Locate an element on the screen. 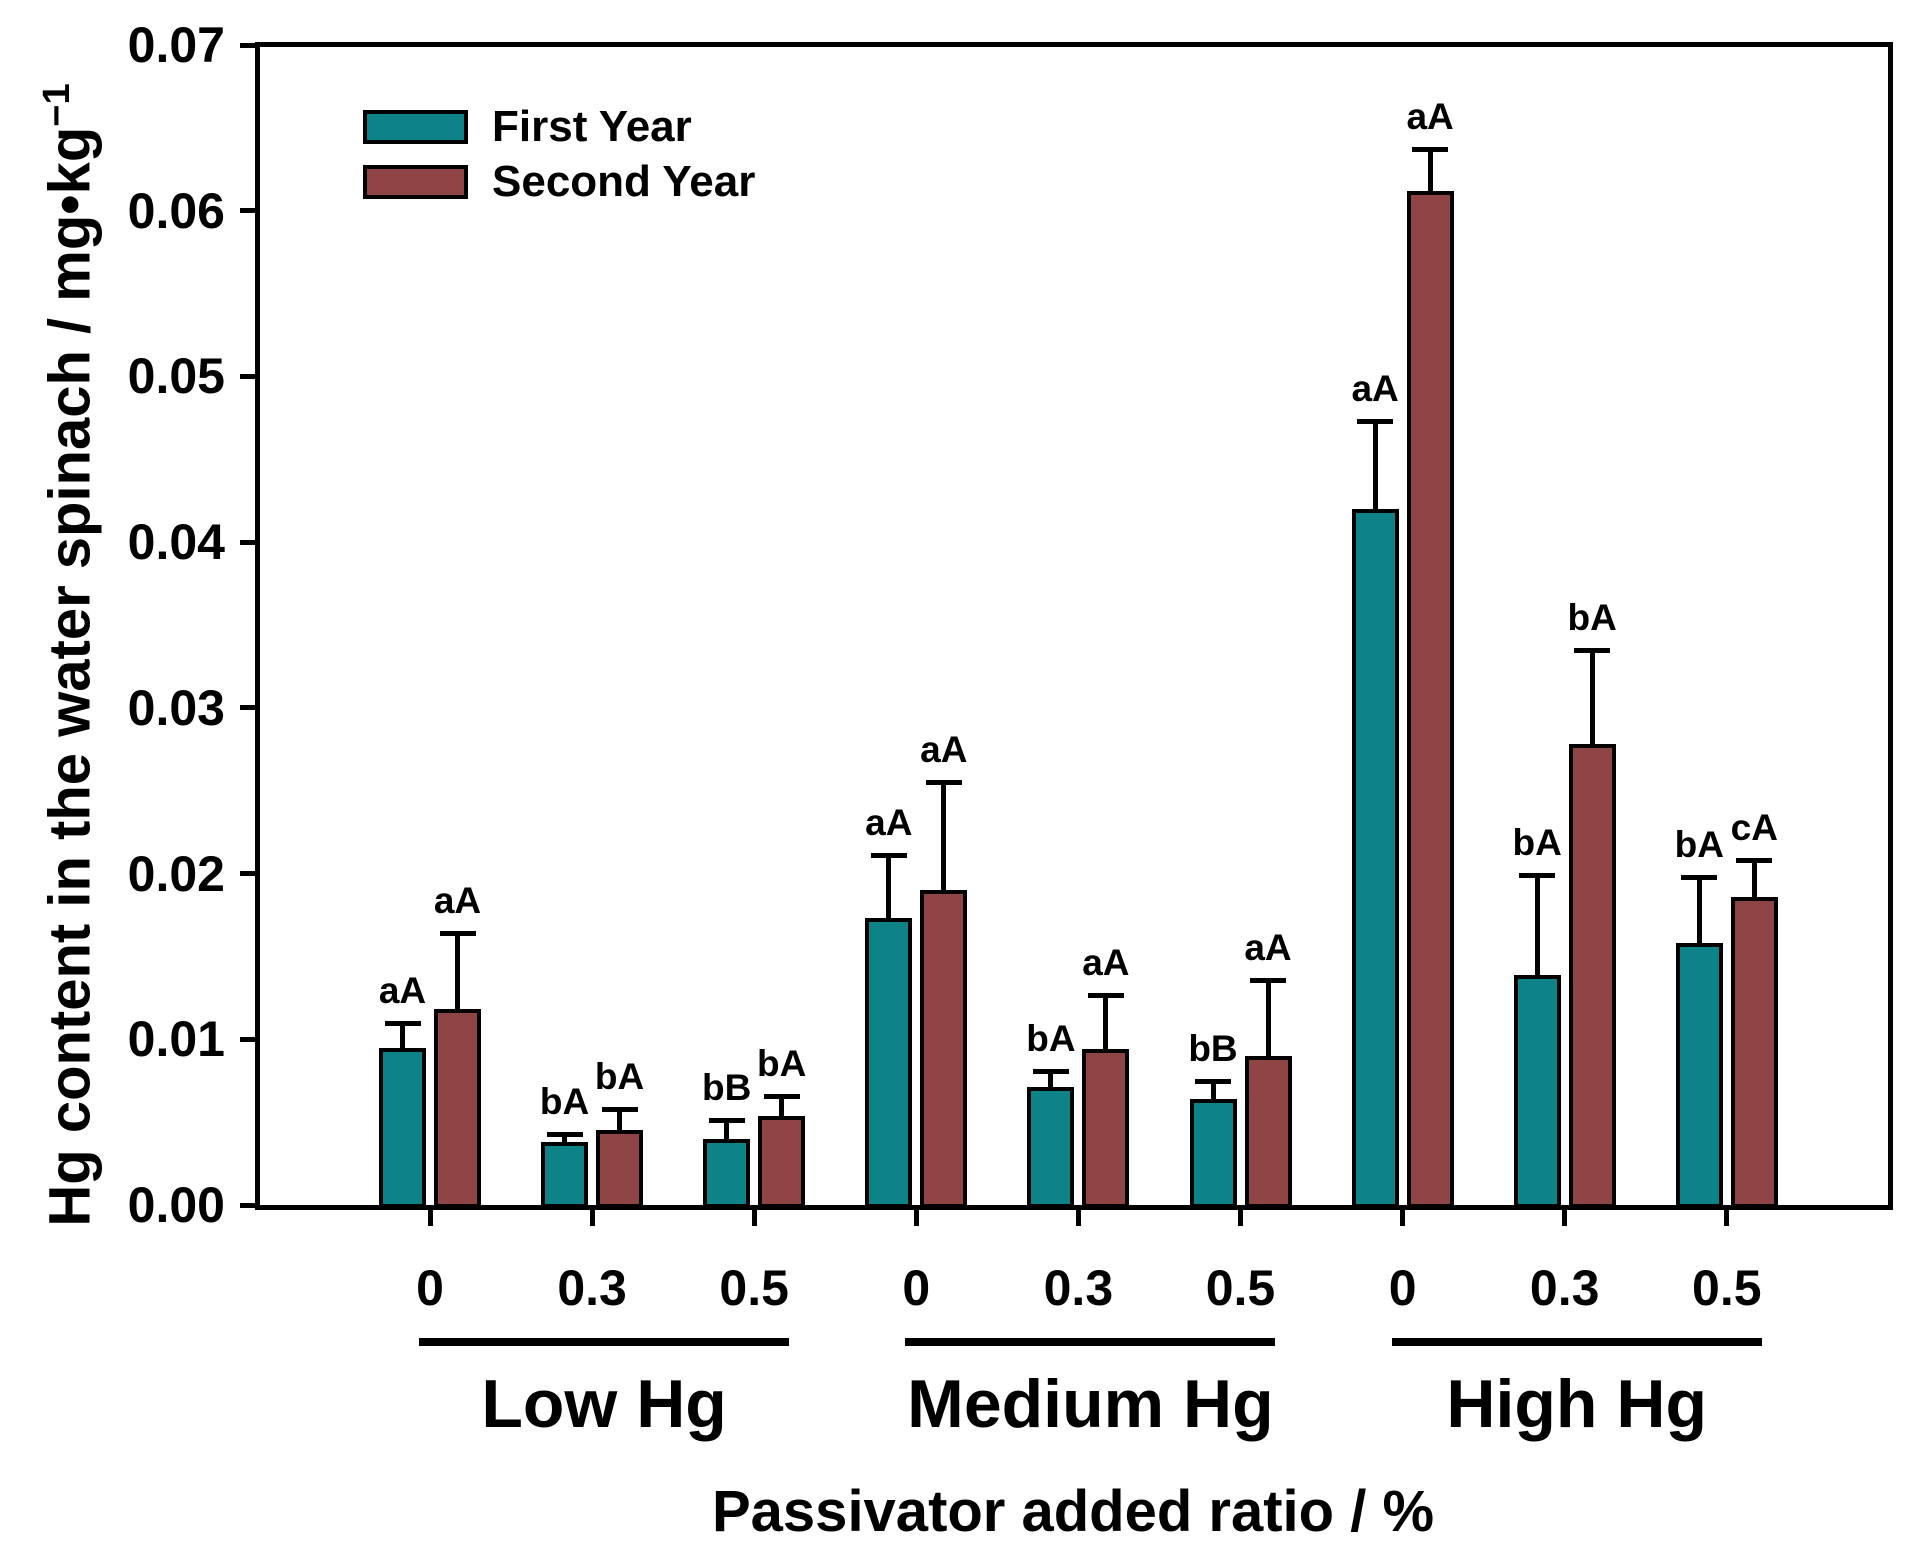  legend-swatch-second-year is located at coordinates (415, 182).